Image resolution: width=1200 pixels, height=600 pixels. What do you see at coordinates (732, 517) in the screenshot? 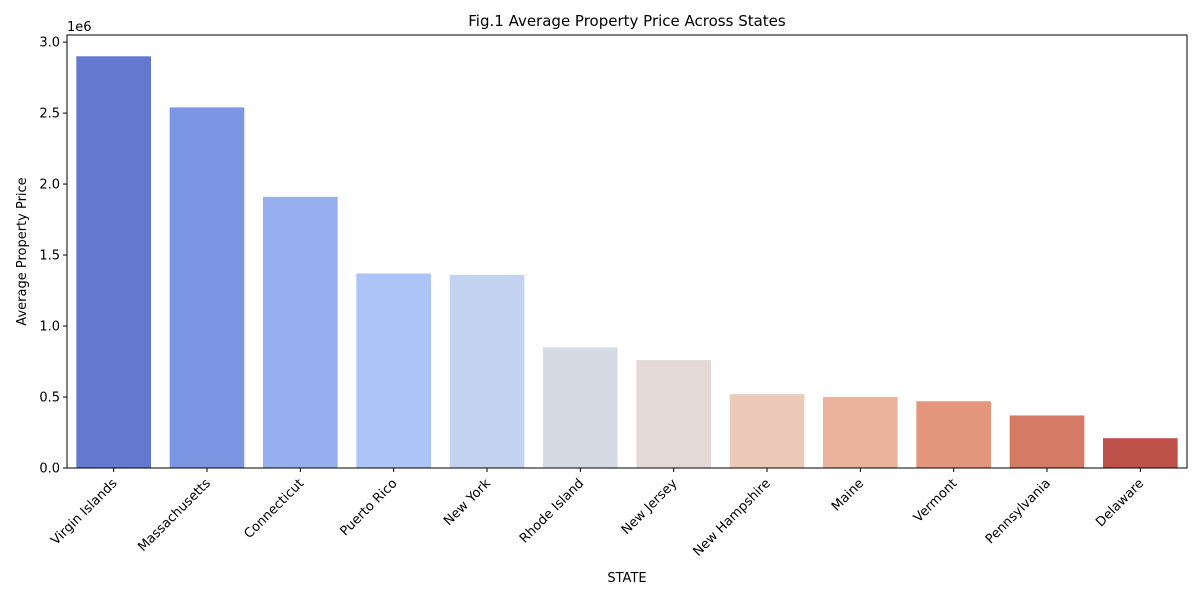
I see `x-tick-label: New Hampshire` at bounding box center [732, 517].